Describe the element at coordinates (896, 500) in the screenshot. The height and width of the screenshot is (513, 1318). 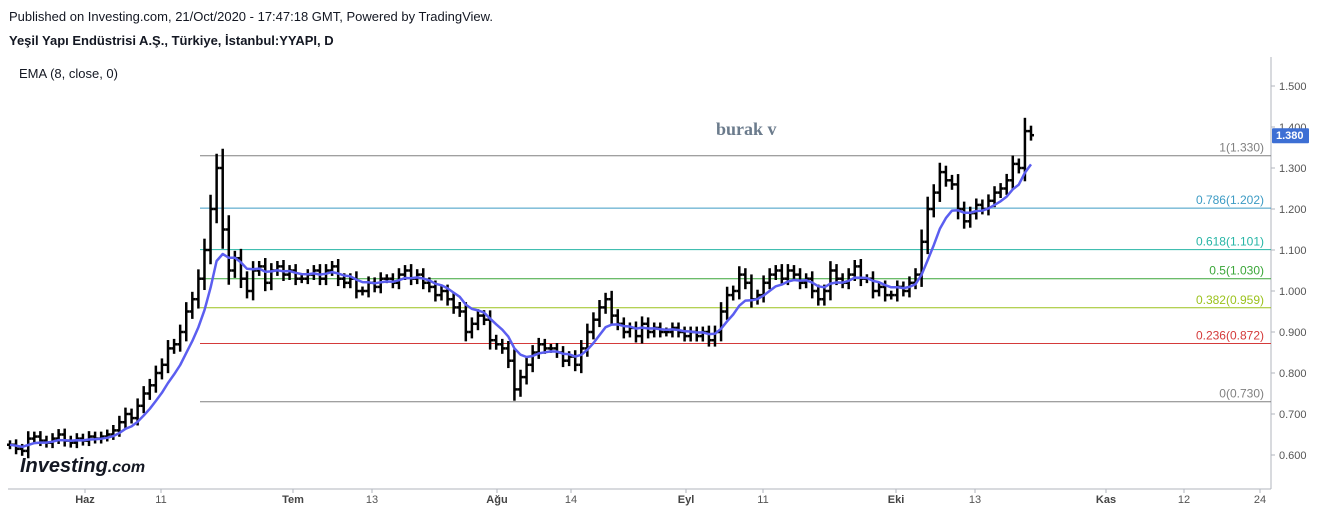
I see `time-tick-label: Eki` at that location.